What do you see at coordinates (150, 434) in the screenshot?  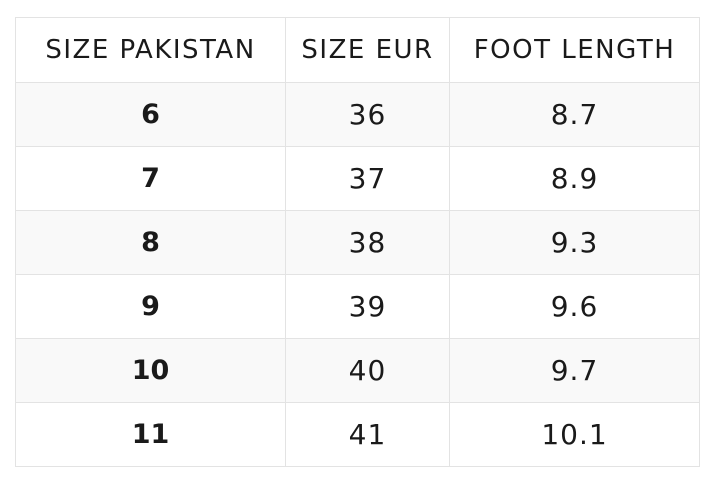 I see `size-pakistan-cell: 11` at bounding box center [150, 434].